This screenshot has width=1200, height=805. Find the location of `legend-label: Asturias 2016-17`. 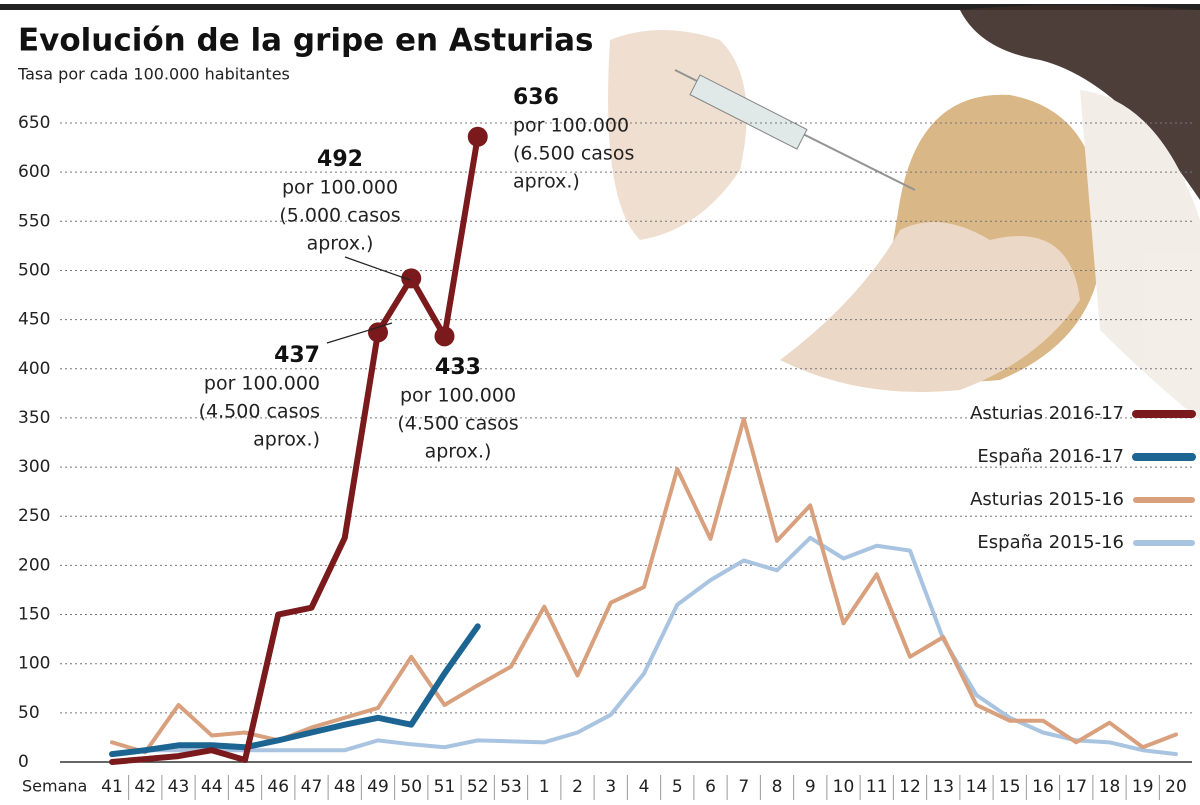

legend-label: Asturias 2016-17 is located at coordinates (1047, 413).